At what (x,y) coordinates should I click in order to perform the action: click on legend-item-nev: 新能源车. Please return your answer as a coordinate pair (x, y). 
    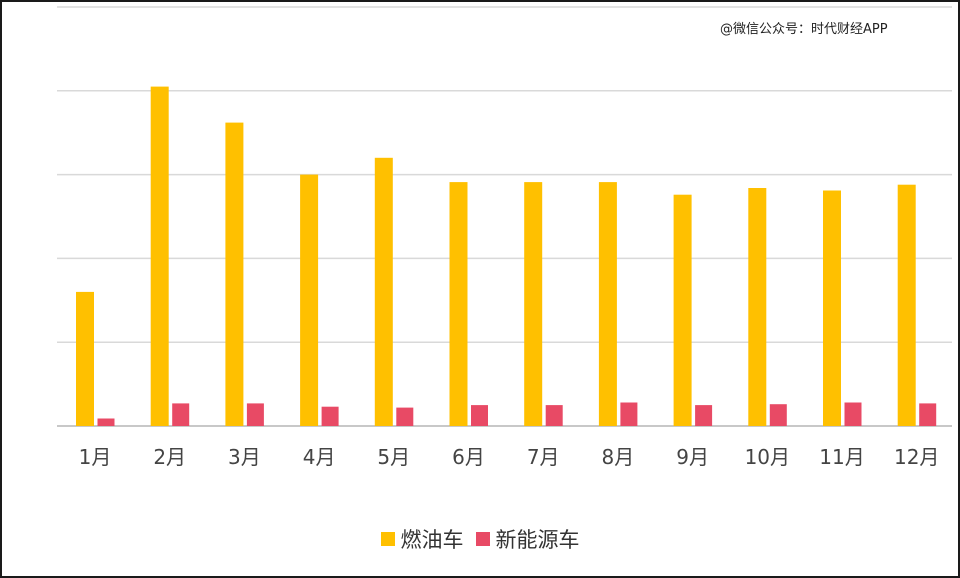
    Looking at the image, I should click on (527, 539).